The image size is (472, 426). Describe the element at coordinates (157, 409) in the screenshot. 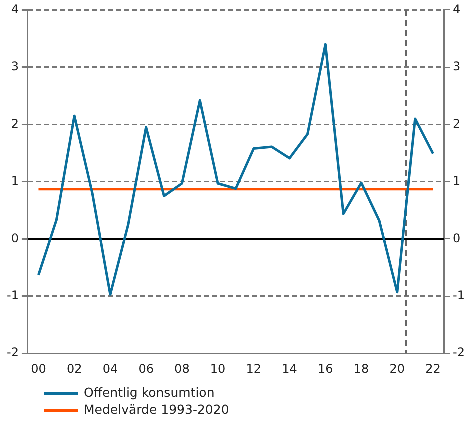

I see `legend-label: Medelvärde 1993-2020` at that location.